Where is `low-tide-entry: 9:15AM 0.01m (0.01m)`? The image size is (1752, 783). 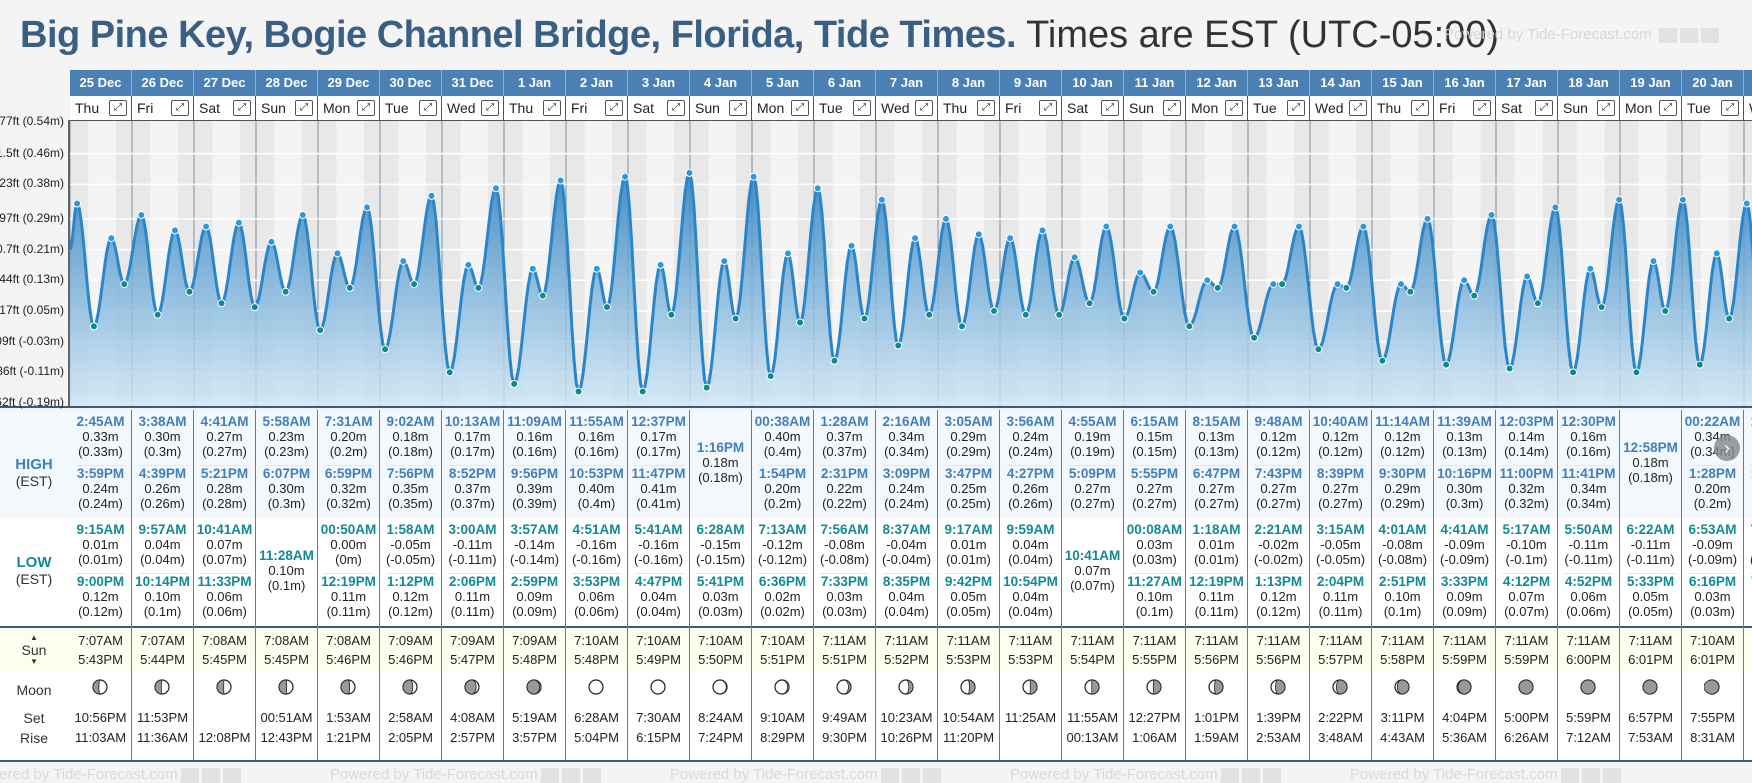 low-tide-entry: 9:15AM 0.01m (0.01m) is located at coordinates (100, 544).